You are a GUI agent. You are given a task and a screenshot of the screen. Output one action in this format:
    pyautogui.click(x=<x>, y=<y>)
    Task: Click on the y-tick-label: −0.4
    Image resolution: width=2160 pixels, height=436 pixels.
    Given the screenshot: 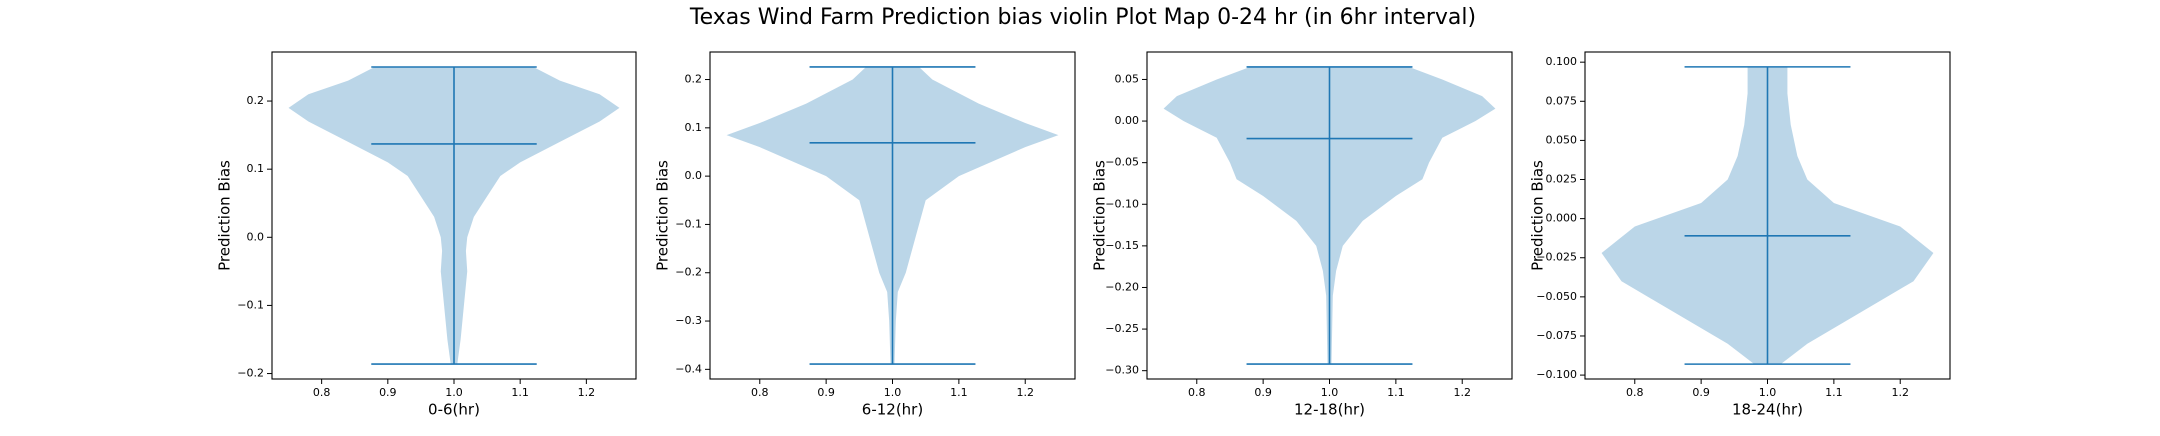 What is the action you would take?
    pyautogui.click(x=688, y=368)
    